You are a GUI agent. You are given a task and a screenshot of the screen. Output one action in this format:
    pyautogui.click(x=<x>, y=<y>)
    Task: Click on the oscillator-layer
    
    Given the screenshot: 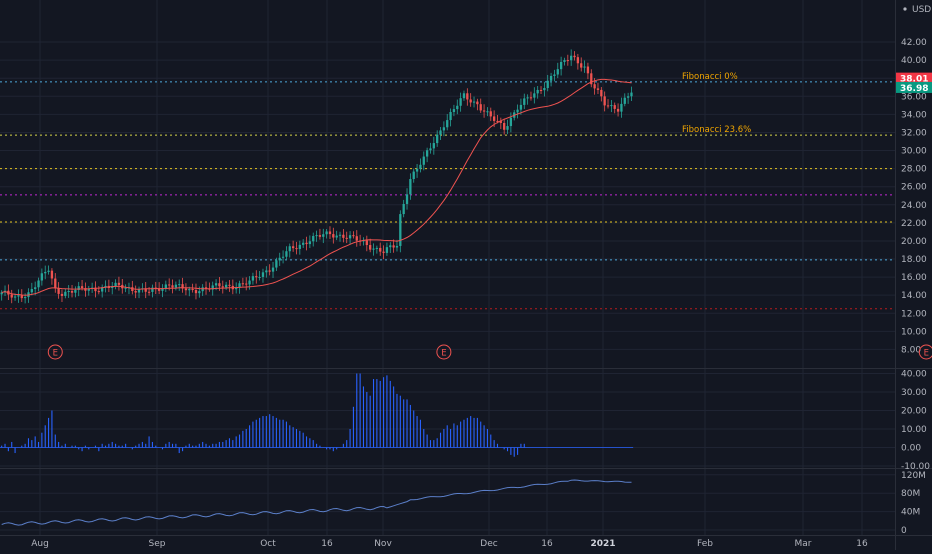 What is the action you would take?
    pyautogui.click(x=317, y=415)
    